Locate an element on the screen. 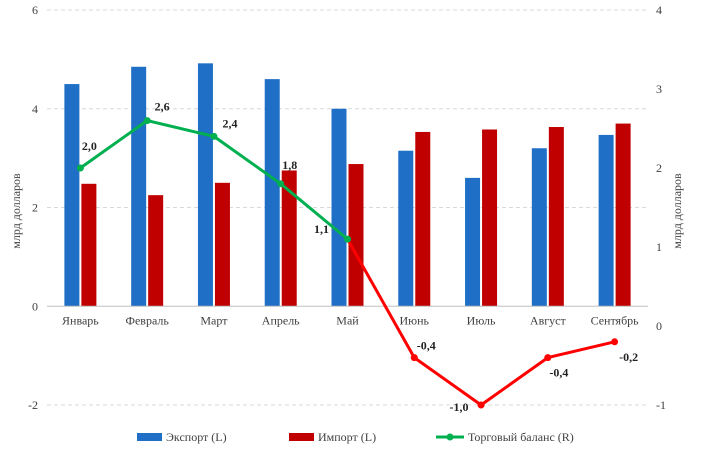 The width and height of the screenshot is (704, 453). legend-swatch-import is located at coordinates (301, 437).